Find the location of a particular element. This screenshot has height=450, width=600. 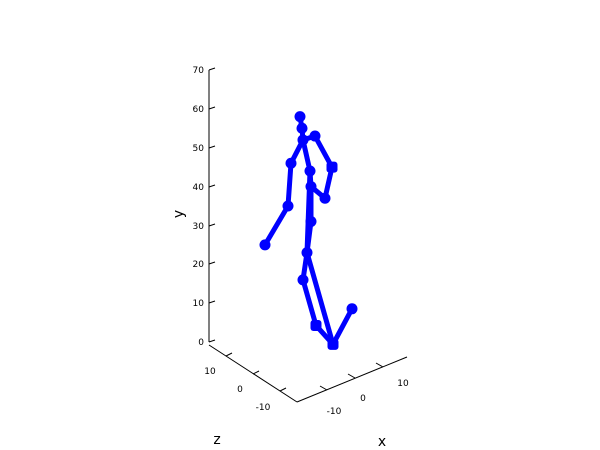

x-tick-label: 0 is located at coordinates (363, 399).